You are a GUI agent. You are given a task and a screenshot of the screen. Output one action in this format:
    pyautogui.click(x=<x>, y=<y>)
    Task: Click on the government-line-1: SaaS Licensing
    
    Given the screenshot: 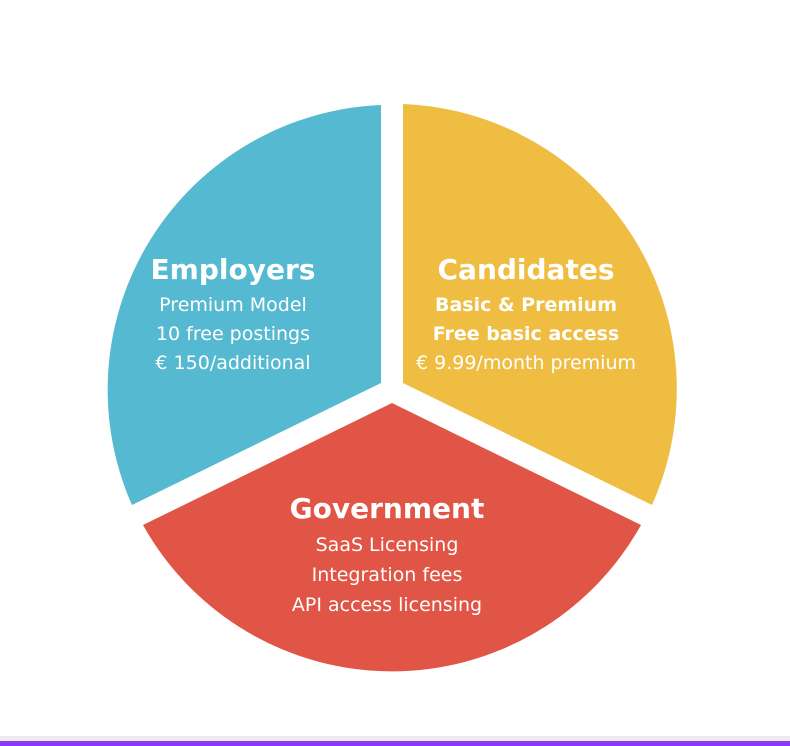 What is the action you would take?
    pyautogui.click(x=387, y=545)
    